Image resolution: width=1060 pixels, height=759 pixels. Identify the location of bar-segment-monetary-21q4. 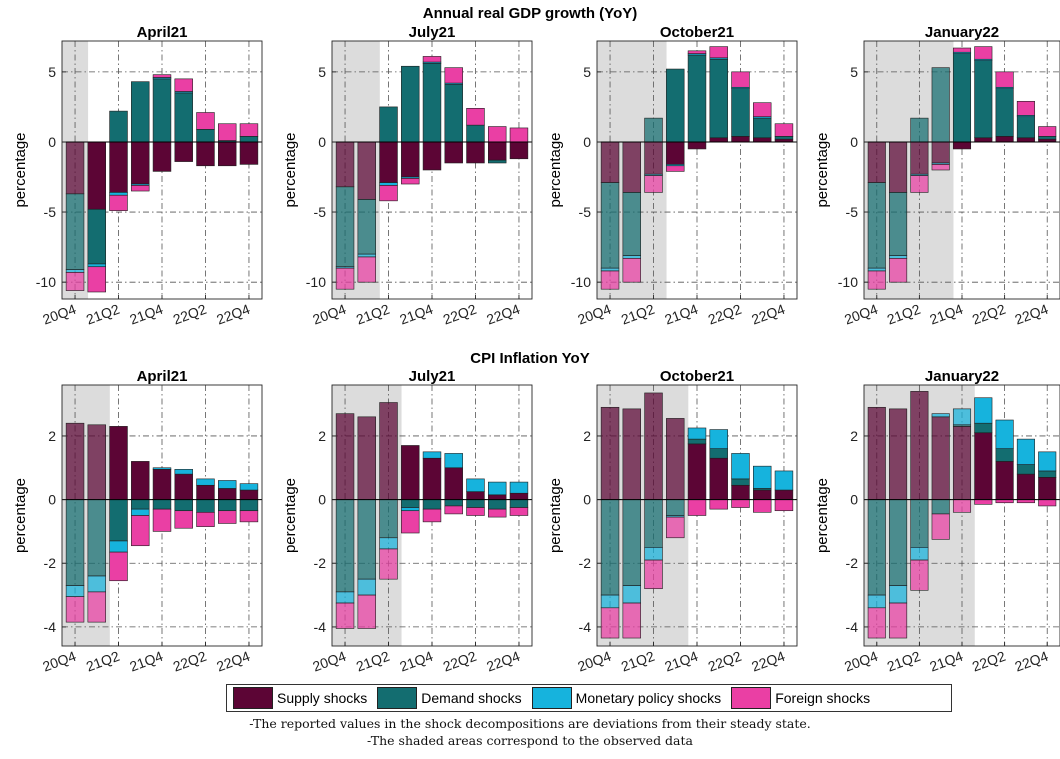
(697, 433).